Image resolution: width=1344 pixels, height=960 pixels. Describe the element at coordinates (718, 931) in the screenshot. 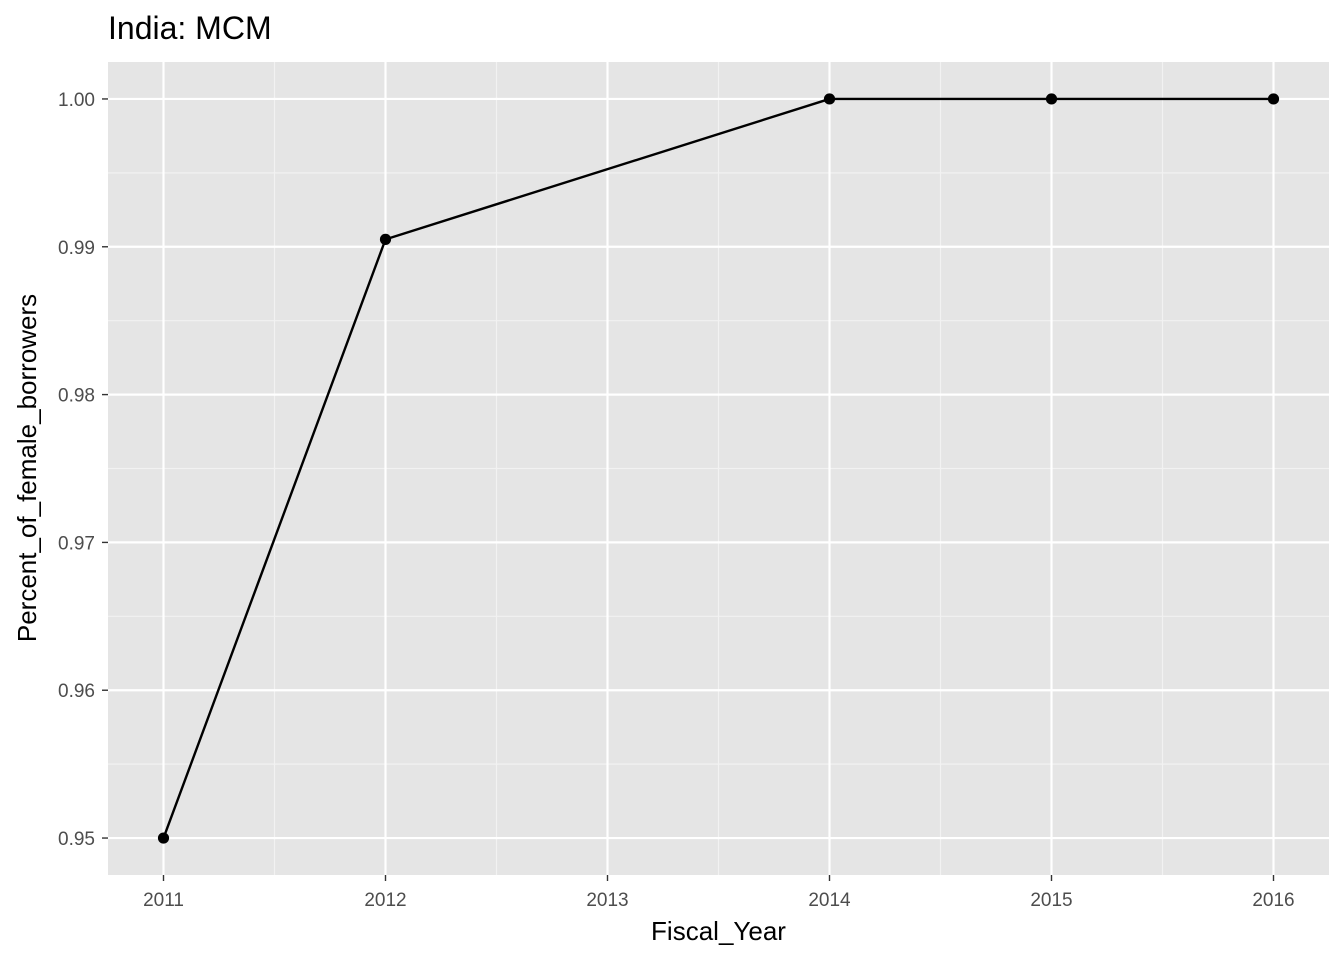

I see `x-axis-title: Fiscal_Year` at that location.